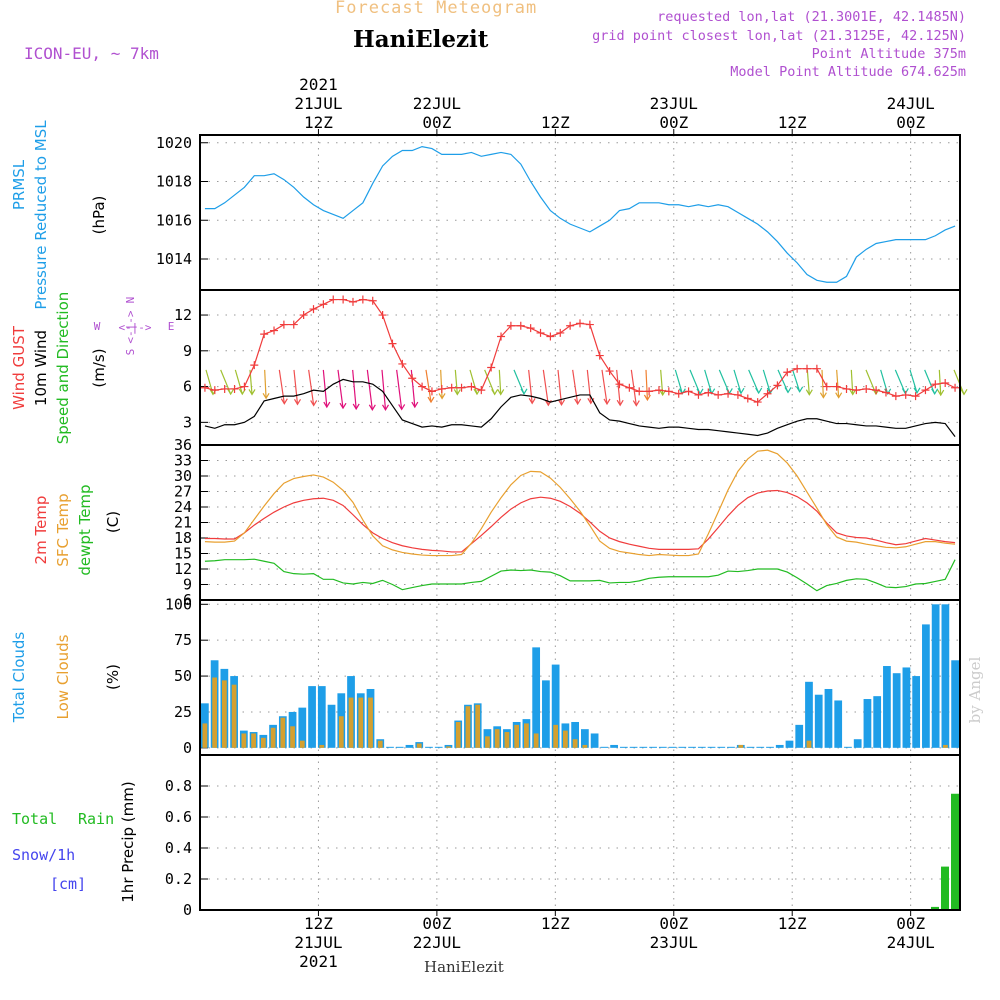  Describe the element at coordinates (113, 677) in the screenshot. I see `cloud-unit: (%)` at that location.